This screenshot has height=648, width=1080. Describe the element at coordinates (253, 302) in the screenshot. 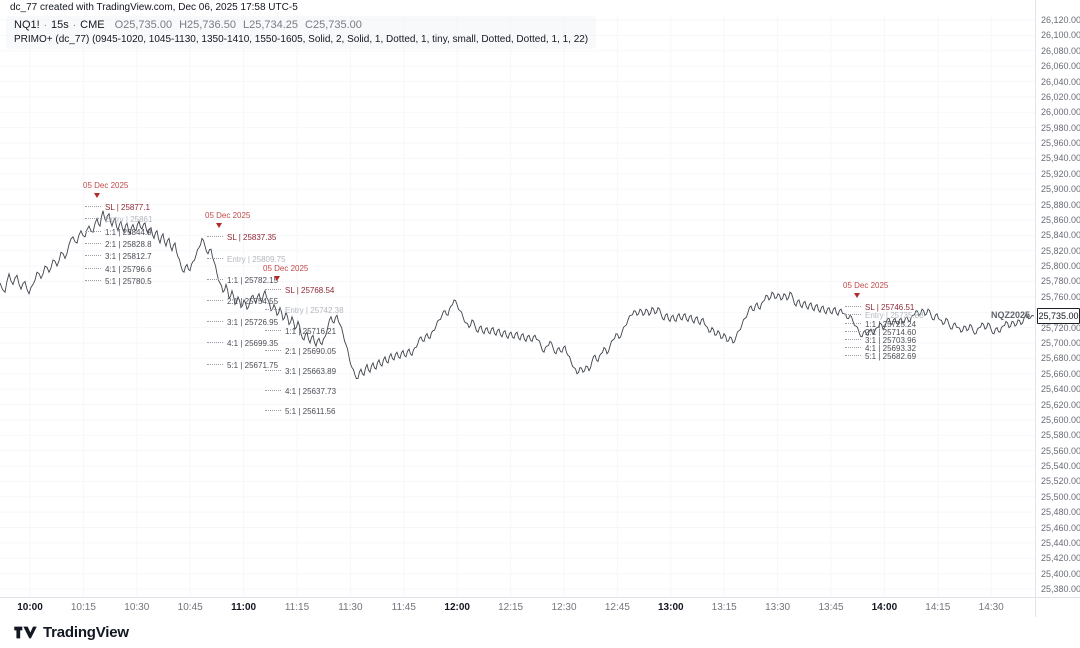

I see `trade-level-label: 2:1 | 25754.55` at that location.